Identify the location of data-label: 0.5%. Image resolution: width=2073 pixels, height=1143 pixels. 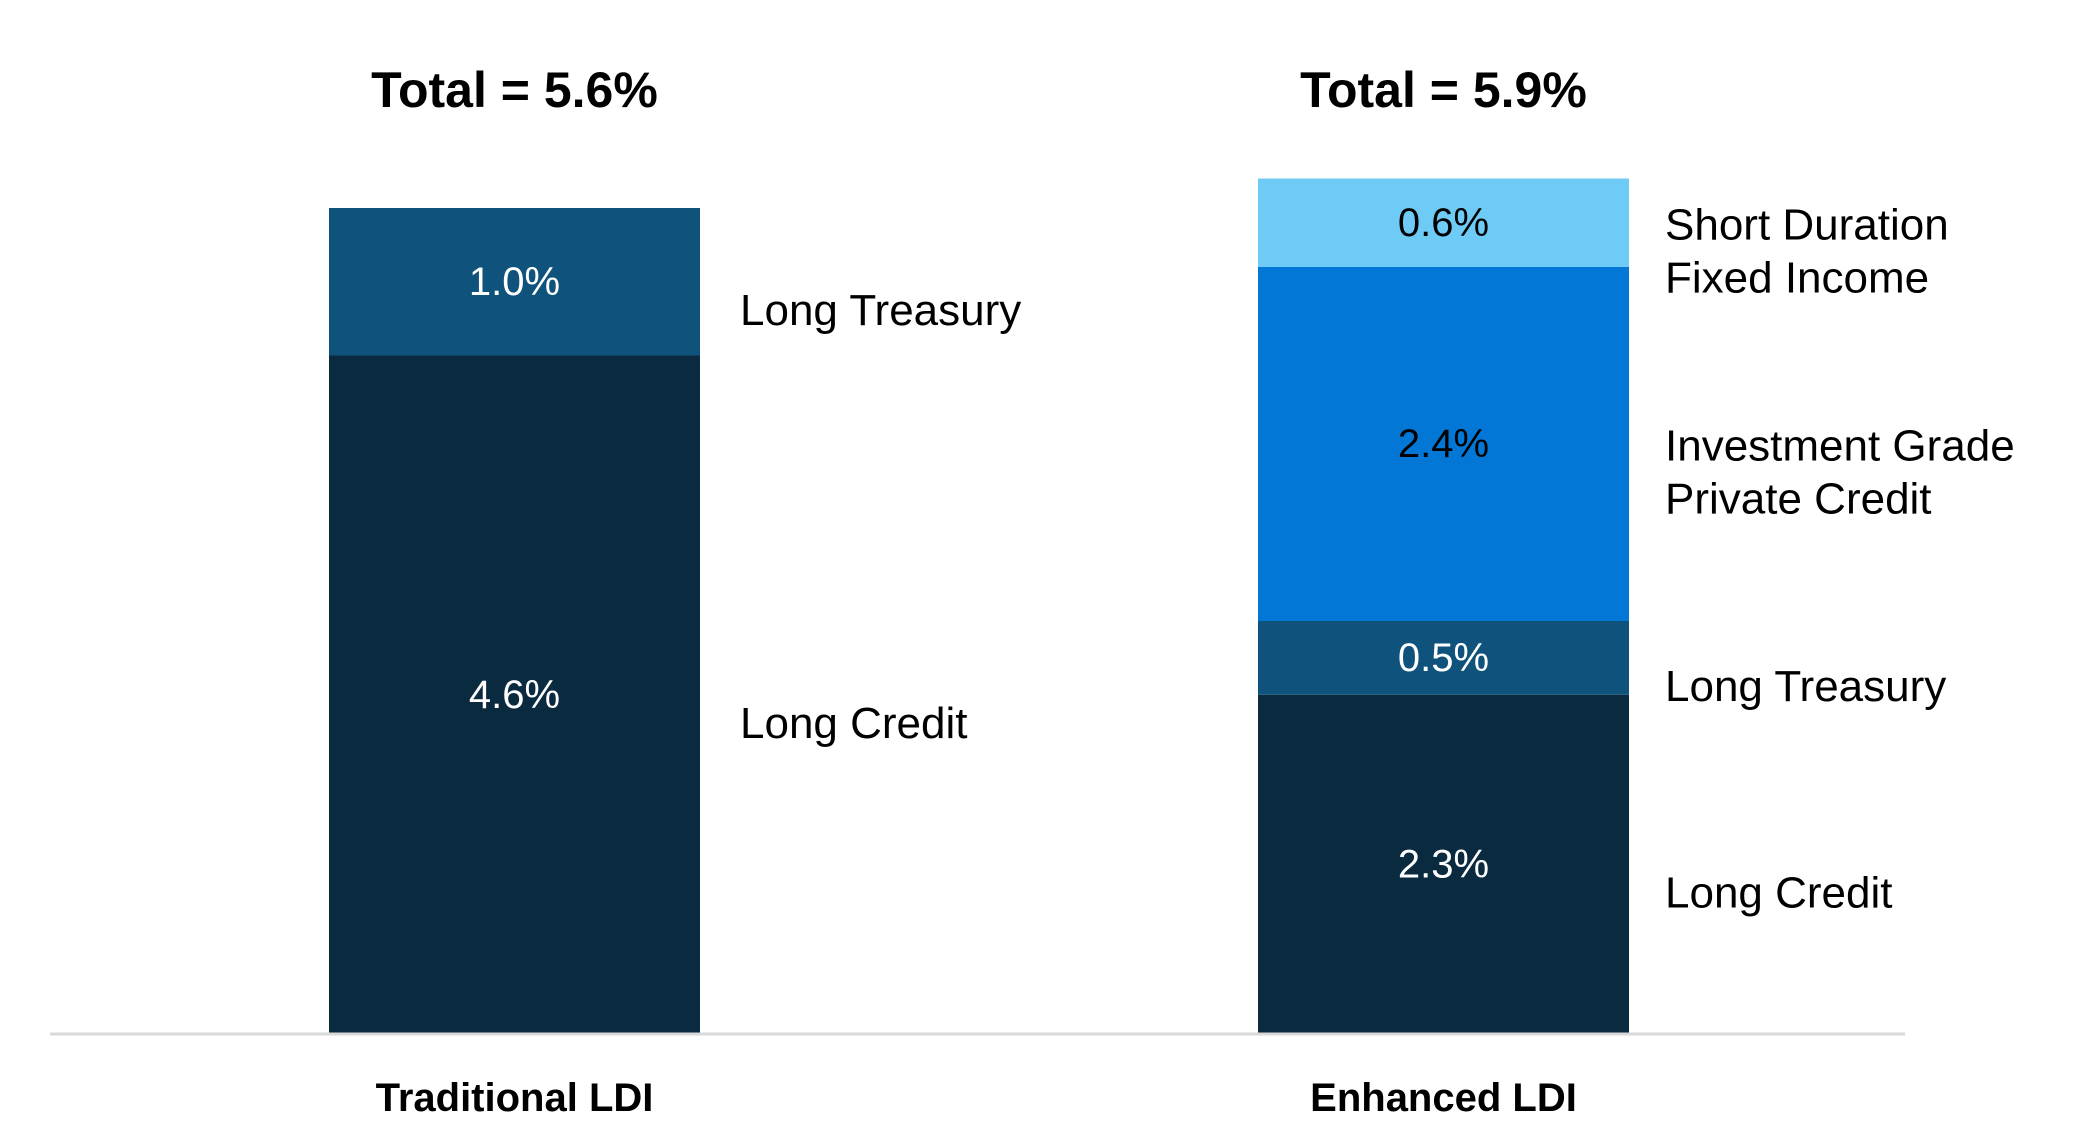
(1443, 658).